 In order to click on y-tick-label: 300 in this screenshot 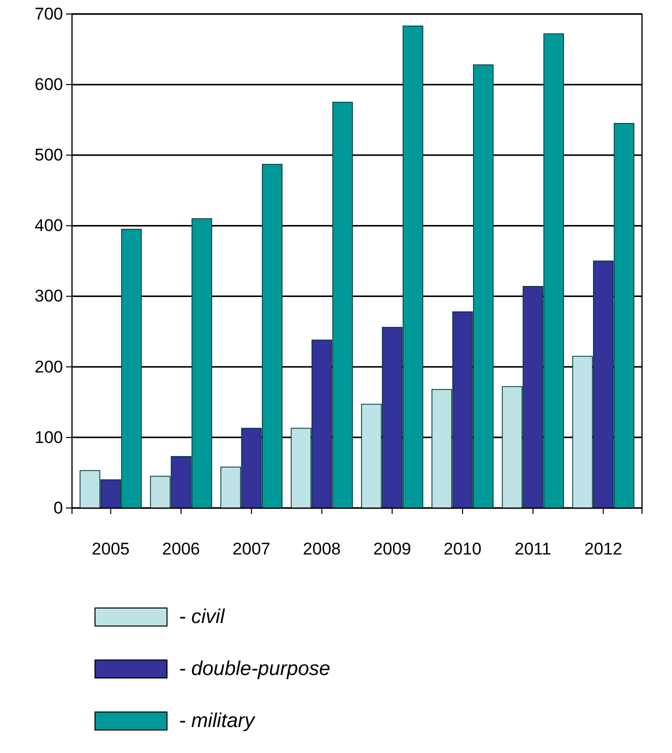, I will do `click(48, 296)`.